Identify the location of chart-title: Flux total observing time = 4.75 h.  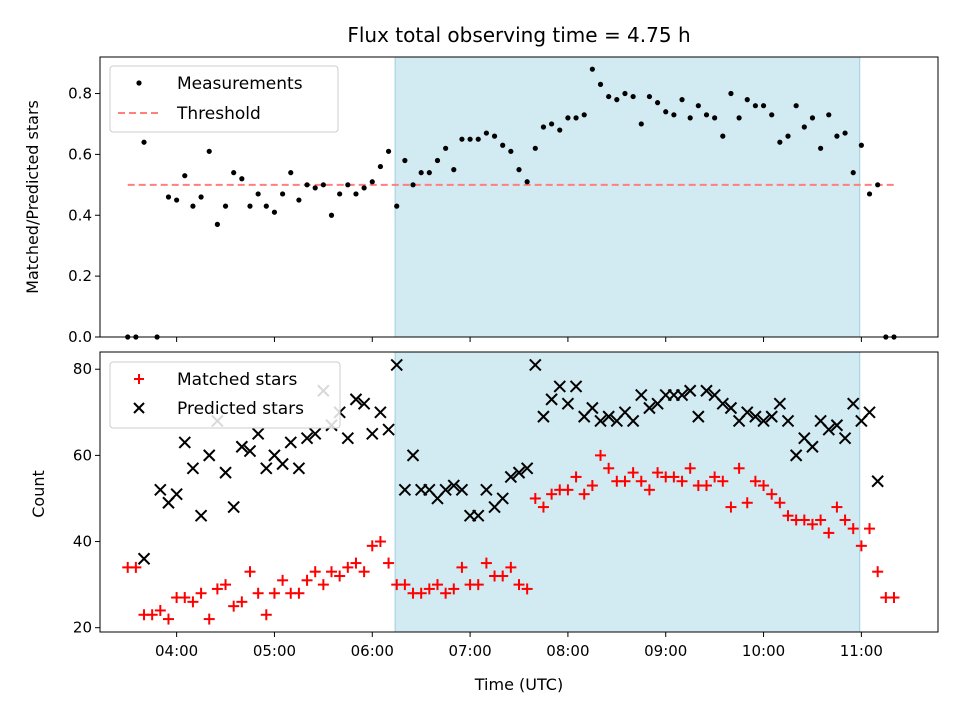
(518, 35).